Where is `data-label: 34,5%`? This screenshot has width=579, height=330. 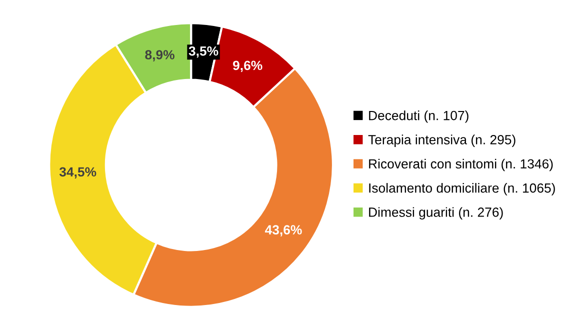 data-label: 34,5% is located at coordinates (77, 172).